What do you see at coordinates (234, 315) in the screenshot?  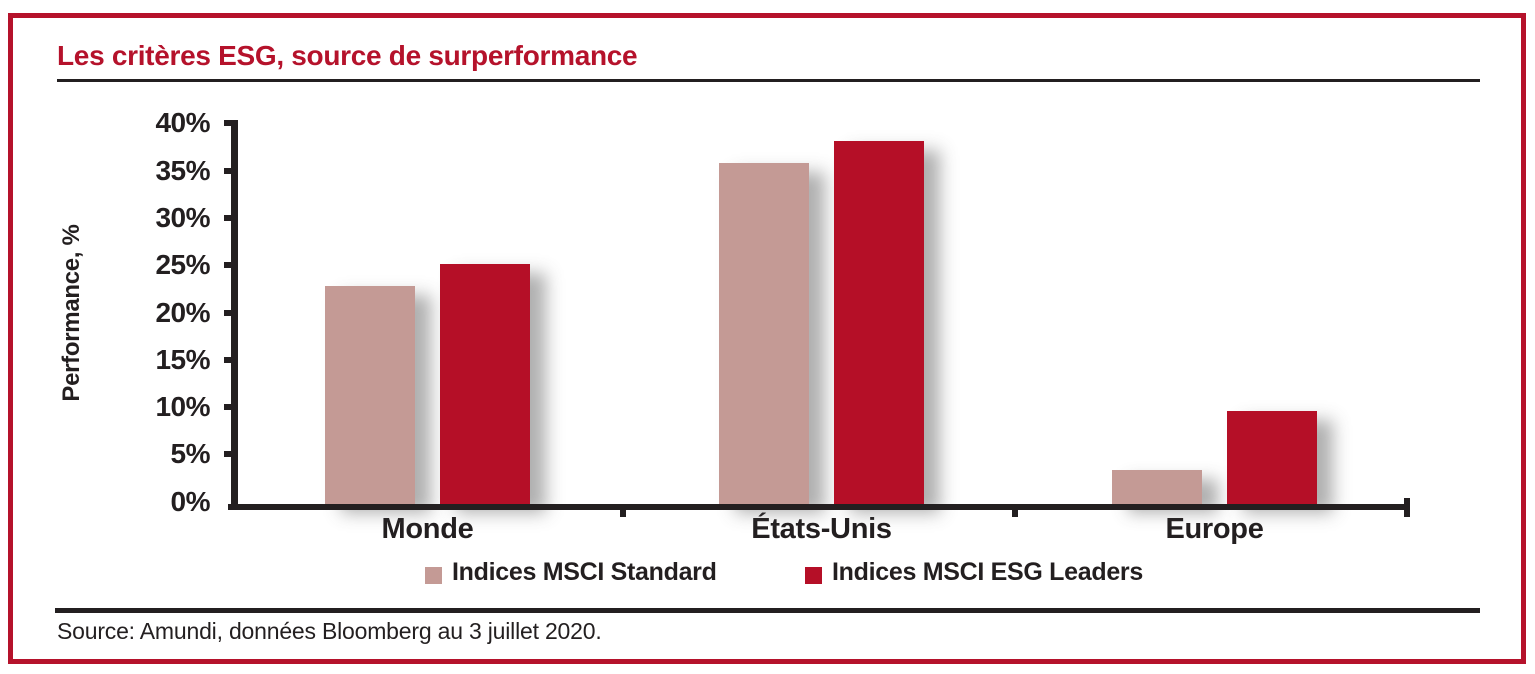 I see `y-axis-line` at bounding box center [234, 315].